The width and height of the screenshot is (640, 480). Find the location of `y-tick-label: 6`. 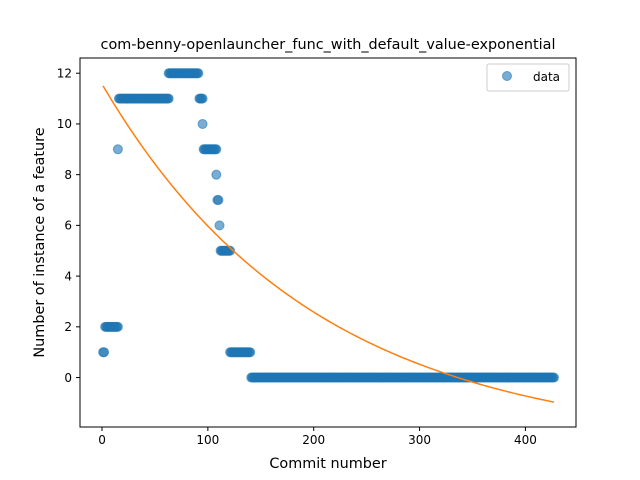

y-tick-label: 6 is located at coordinates (68, 226).